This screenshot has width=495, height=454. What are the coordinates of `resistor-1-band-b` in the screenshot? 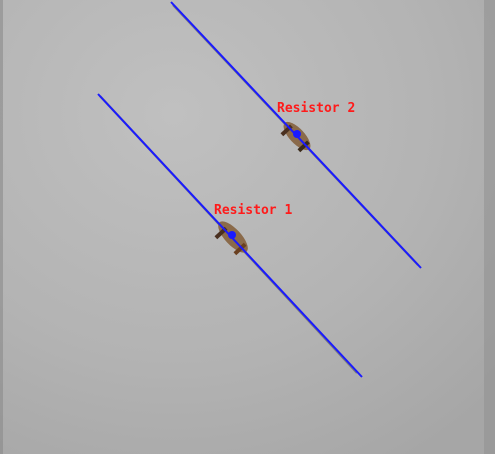 It's located at (240, 249).